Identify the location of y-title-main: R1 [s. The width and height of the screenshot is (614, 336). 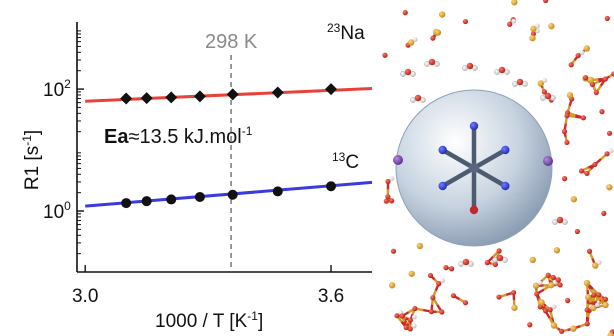
(32, 168).